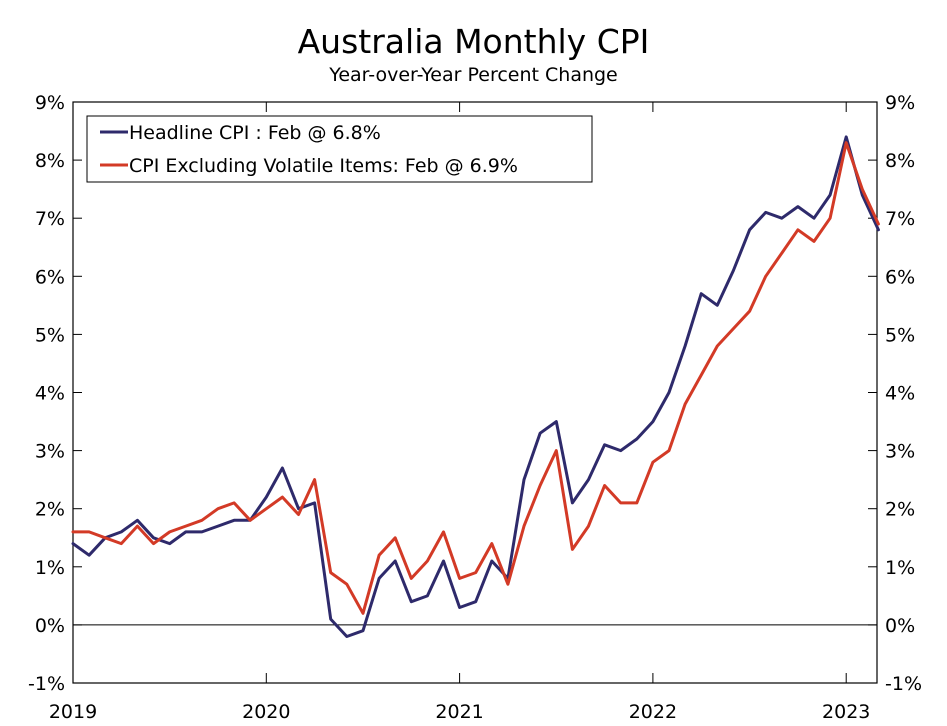 This screenshot has height=726, width=947. I want to click on y-tick-label-right: 8%, so click(900, 161).